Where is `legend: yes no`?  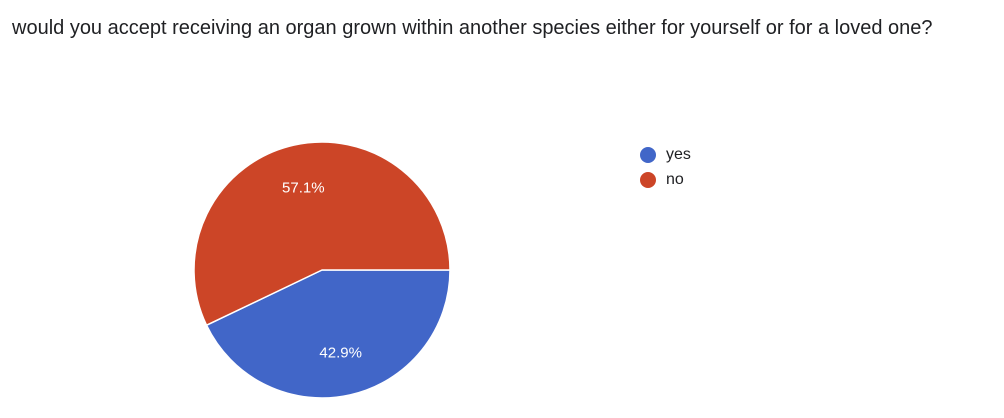 legend: yes no is located at coordinates (665, 167).